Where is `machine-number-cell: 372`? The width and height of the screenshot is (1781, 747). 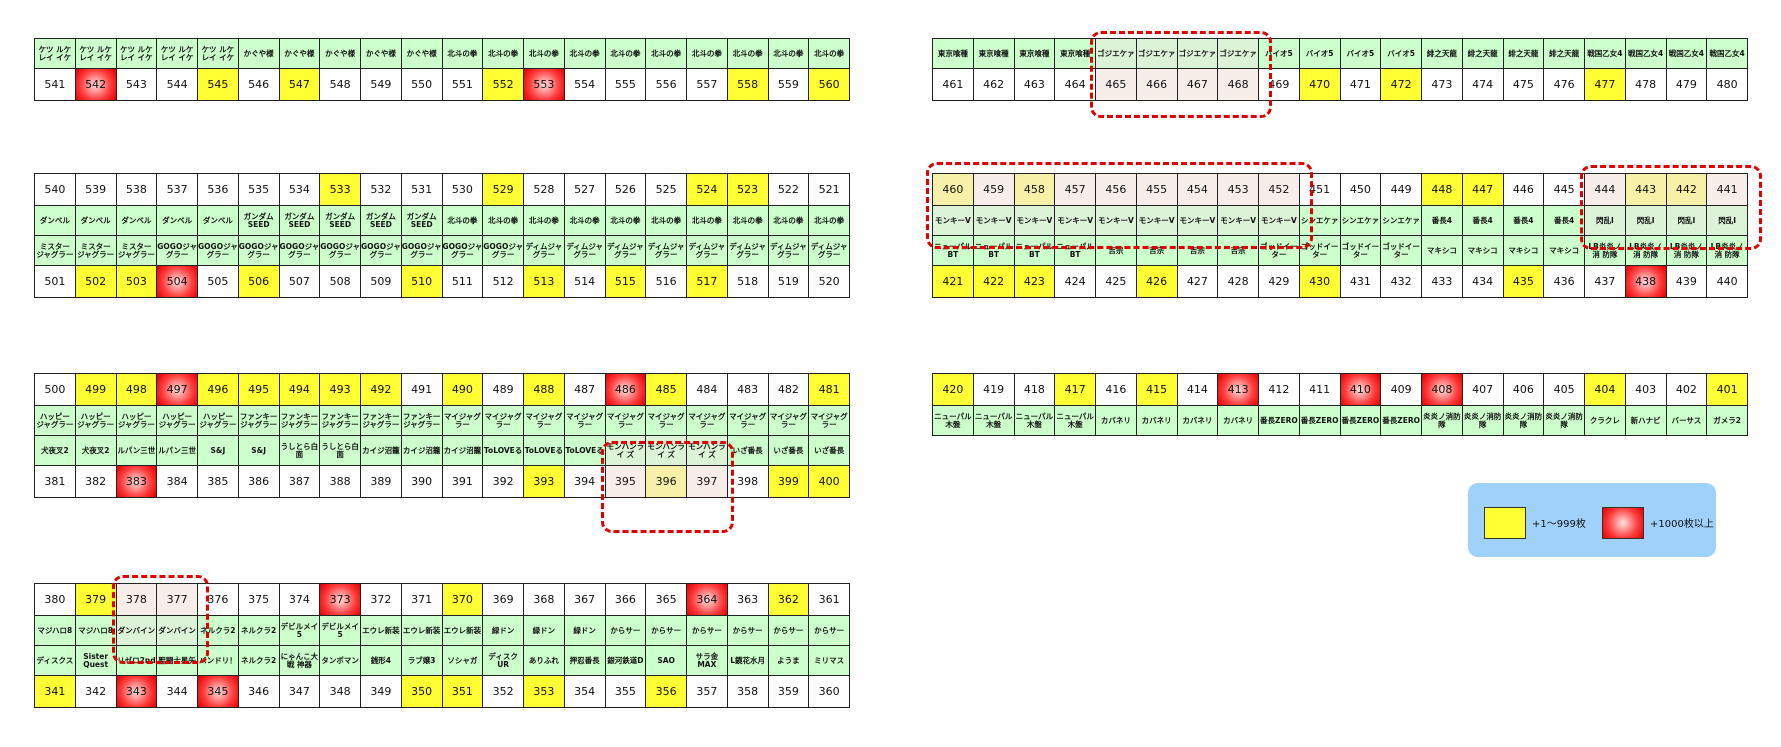
machine-number-cell: 372 is located at coordinates (381, 599).